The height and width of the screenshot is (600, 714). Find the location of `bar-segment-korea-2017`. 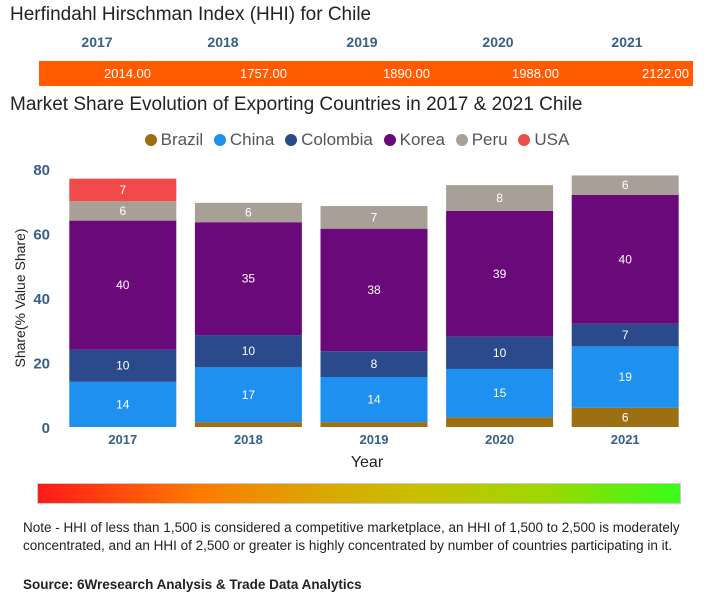

bar-segment-korea-2017 is located at coordinates (123, 285).